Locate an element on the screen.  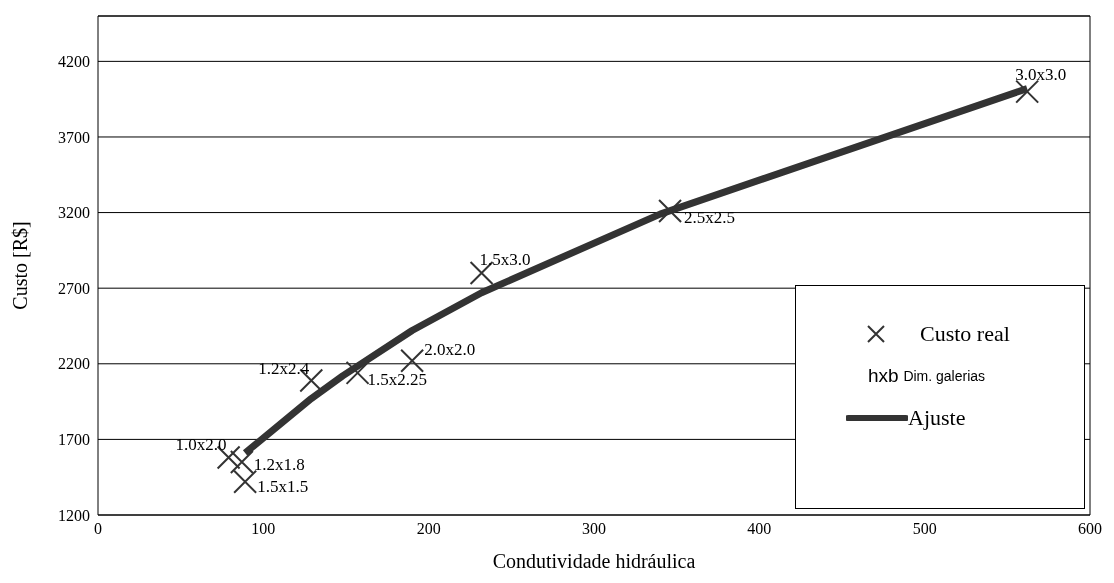
y-tick-label: 3200 is located at coordinates (74, 213).